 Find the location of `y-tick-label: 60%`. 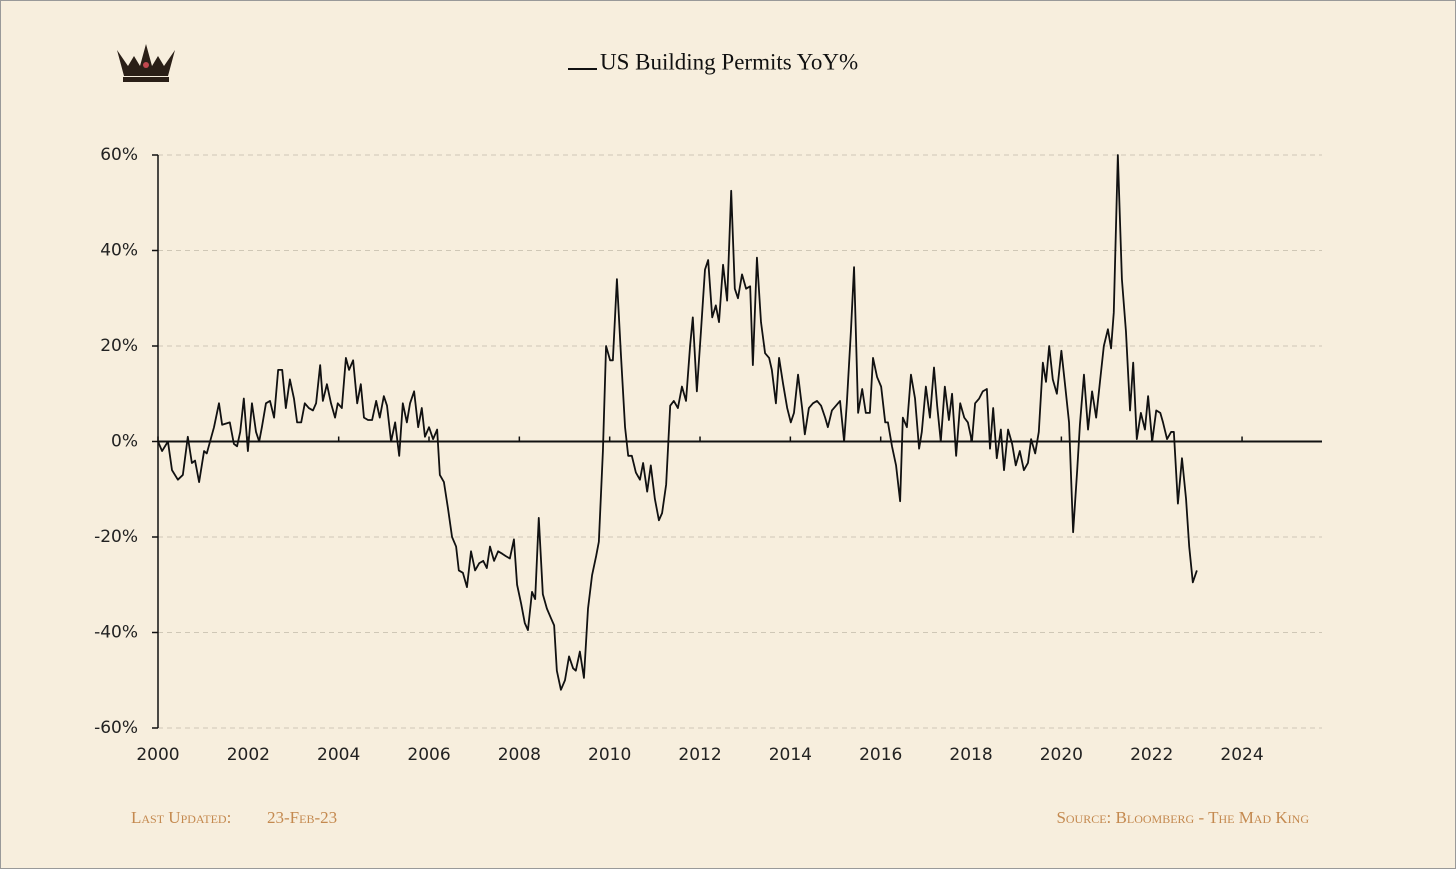

y-tick-label: 60% is located at coordinates (119, 155).